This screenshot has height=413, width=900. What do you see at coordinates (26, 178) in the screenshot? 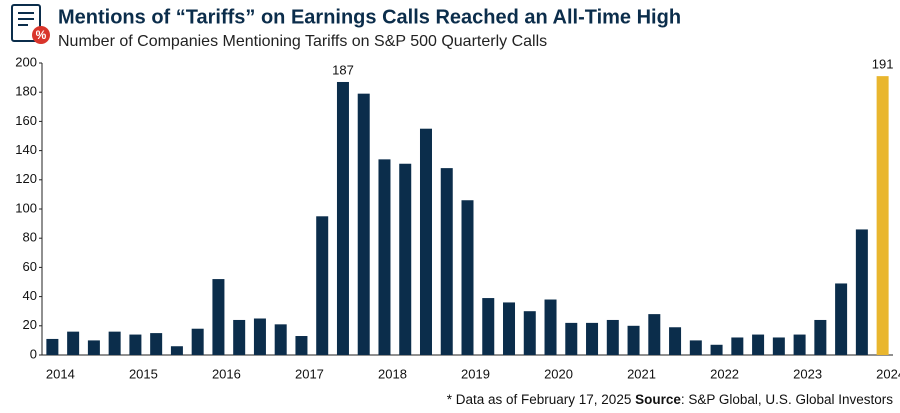
I see `y-tick-label: 120` at bounding box center [26, 178].